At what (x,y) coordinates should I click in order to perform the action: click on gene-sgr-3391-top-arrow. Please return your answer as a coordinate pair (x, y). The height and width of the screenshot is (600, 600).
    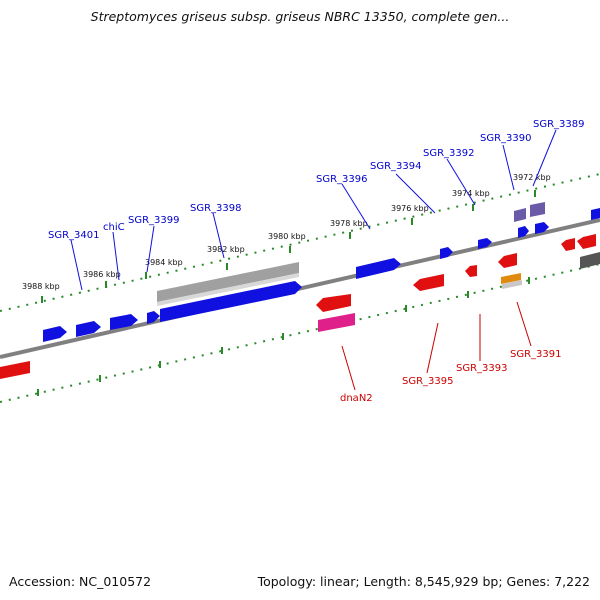
    Looking at the image, I should click on (507, 260).